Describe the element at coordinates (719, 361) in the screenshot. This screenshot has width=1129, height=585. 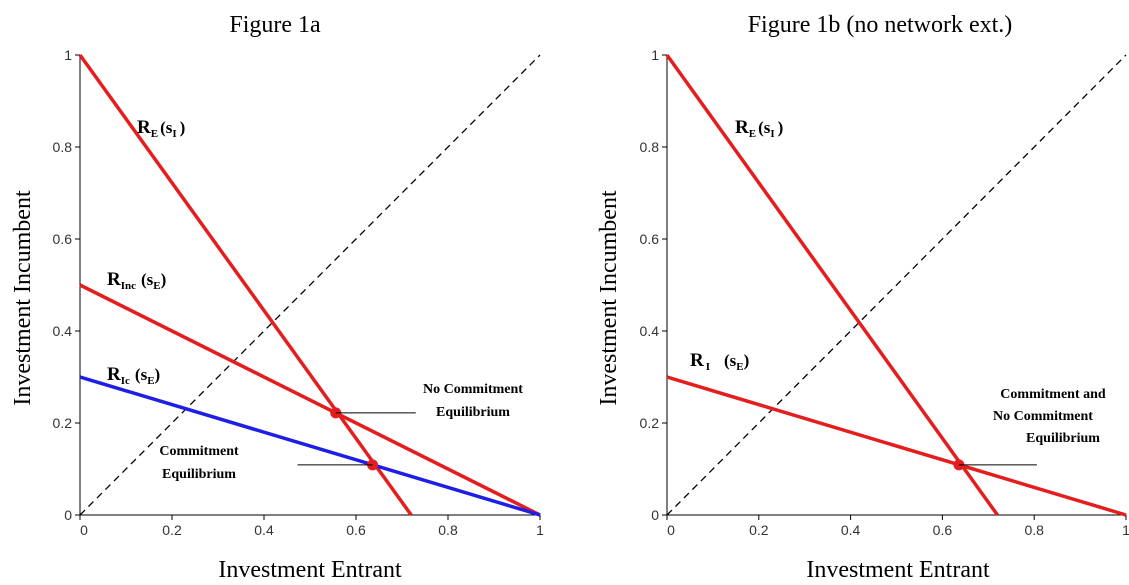
I see `curve-label-ri-se: R I (sE)` at that location.